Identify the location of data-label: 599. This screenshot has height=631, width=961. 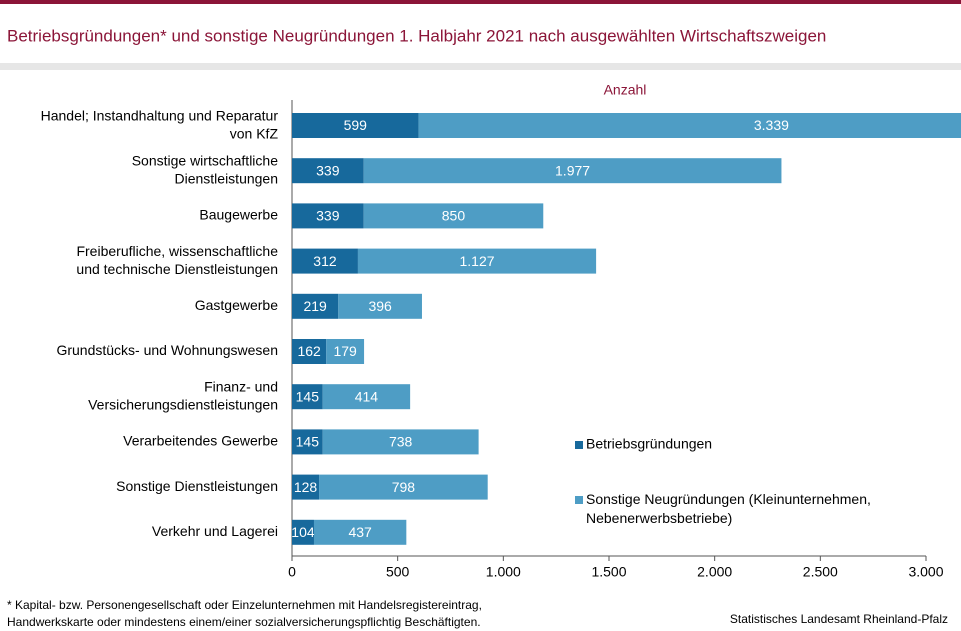
(356, 125).